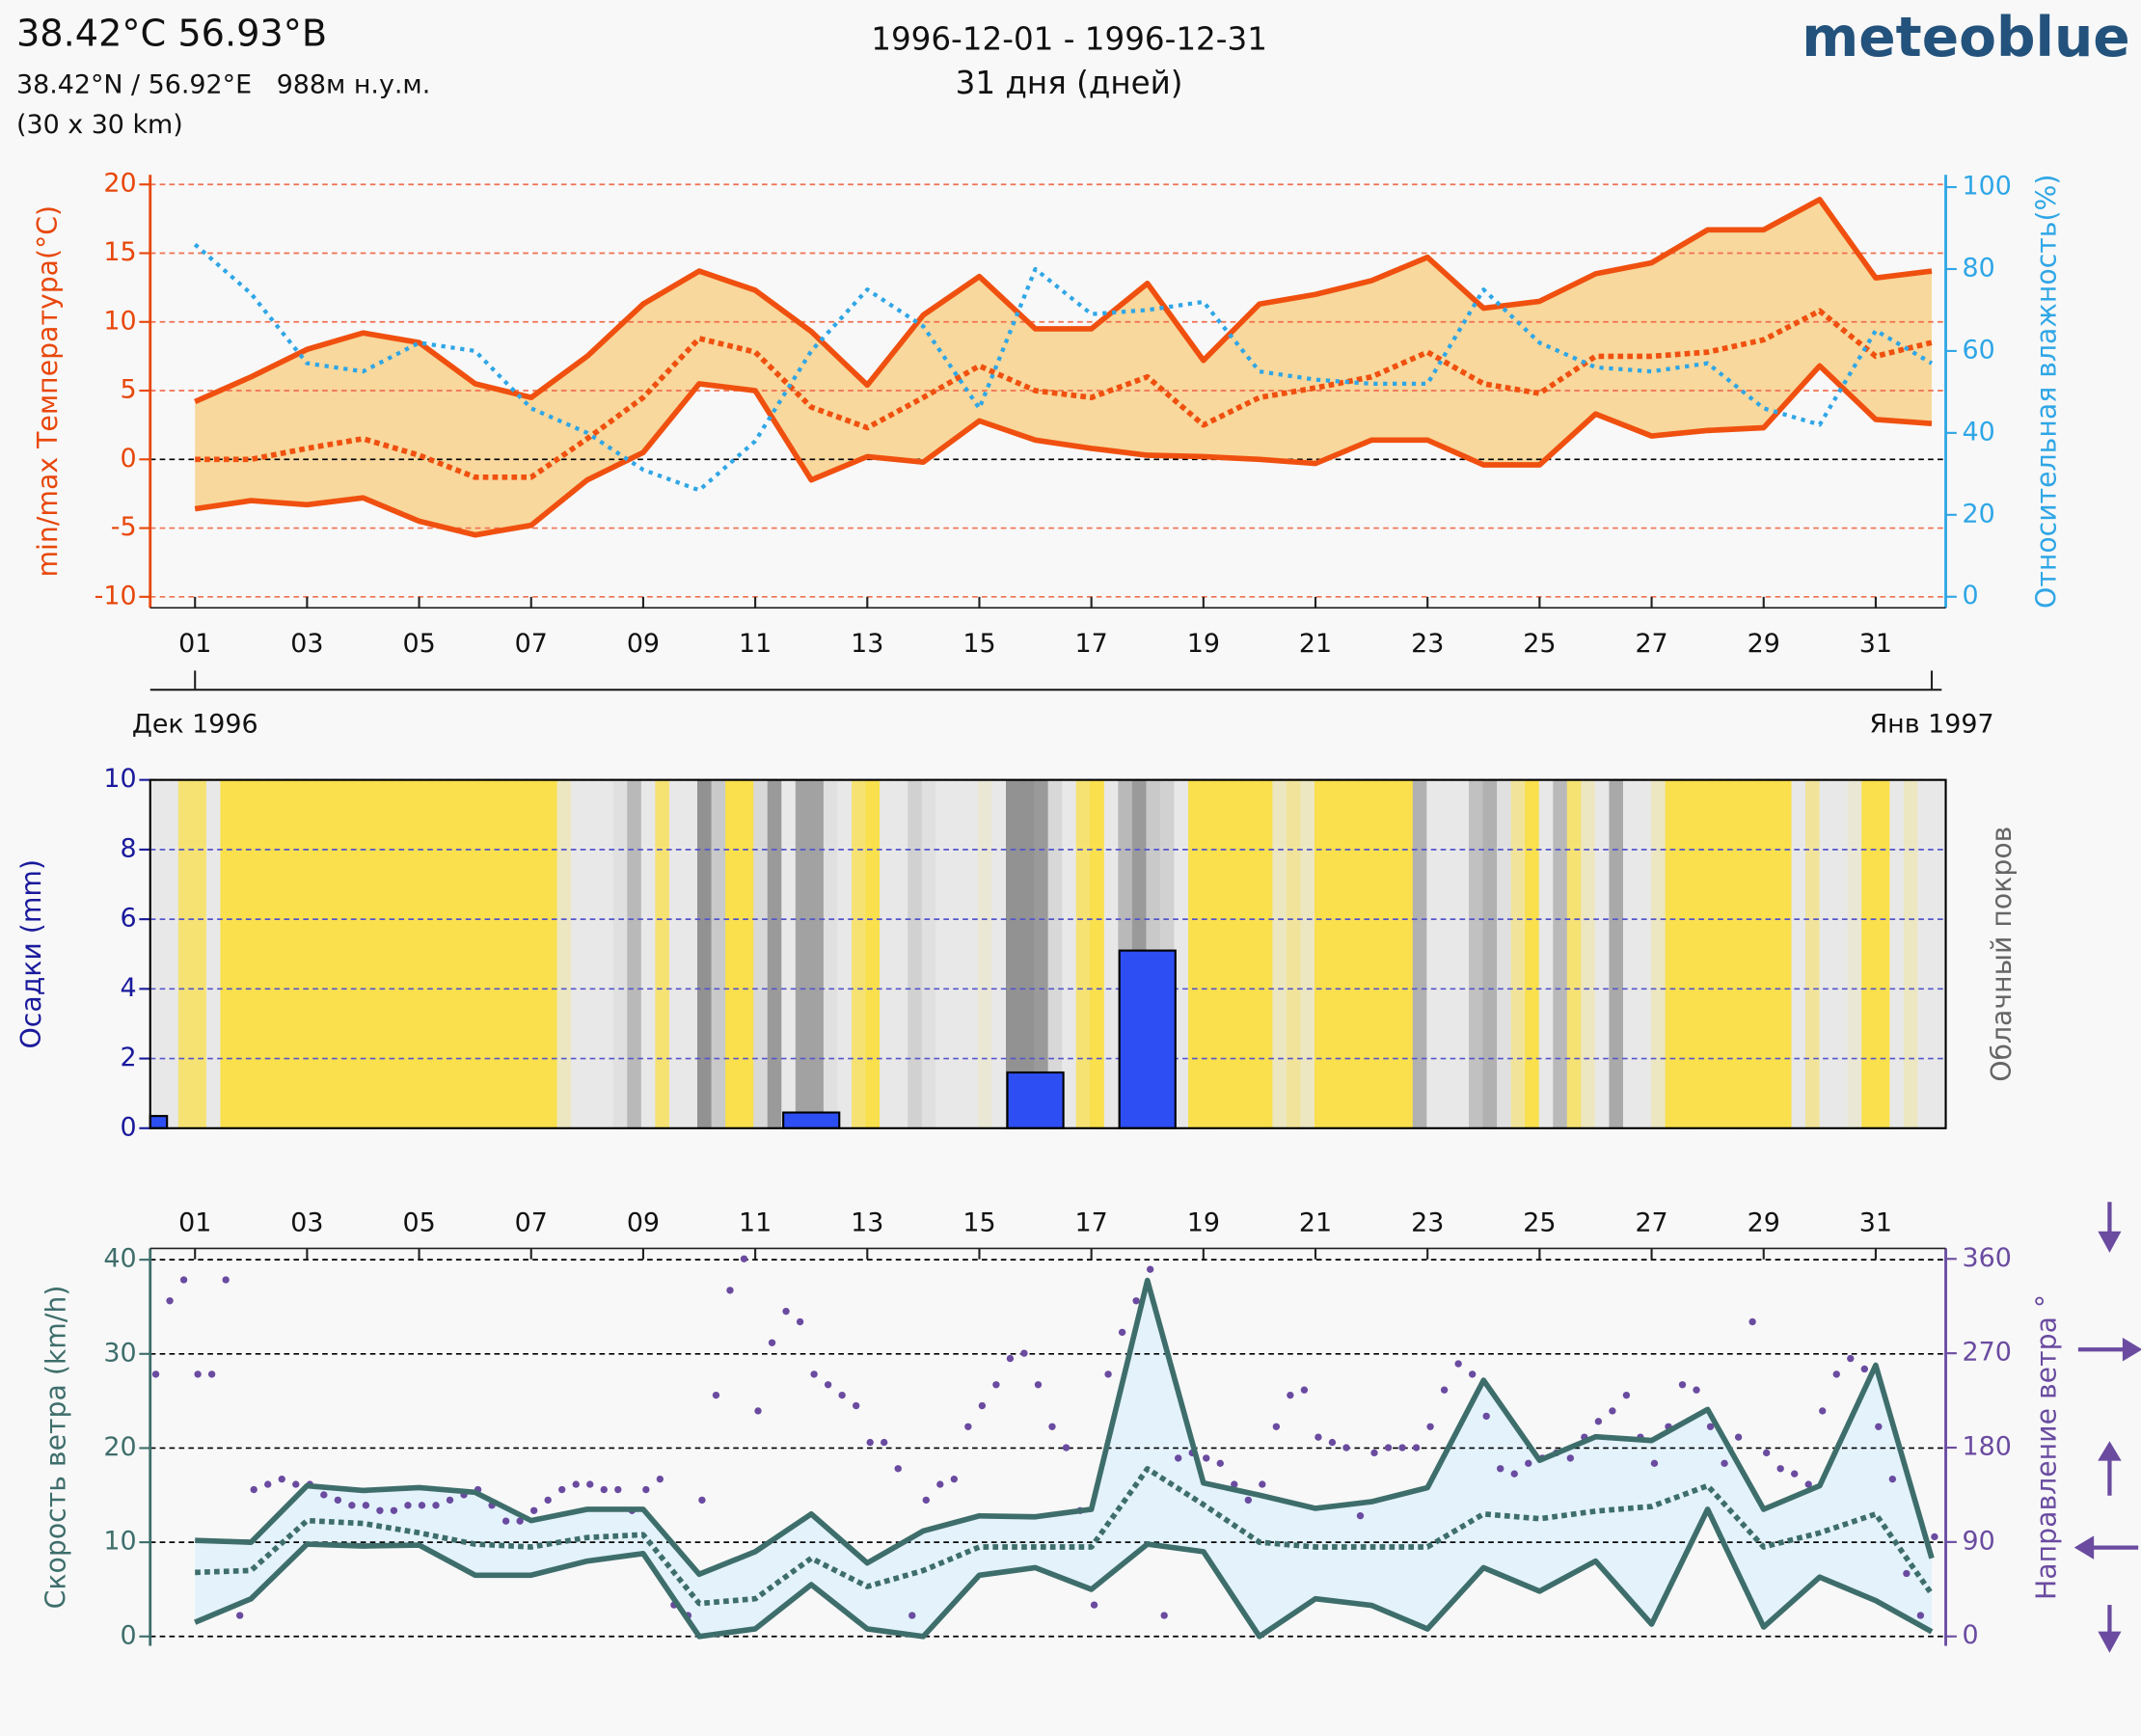 The width and height of the screenshot is (2141, 1736). I want to click on x-tick-label: 31, so click(1876, 644).